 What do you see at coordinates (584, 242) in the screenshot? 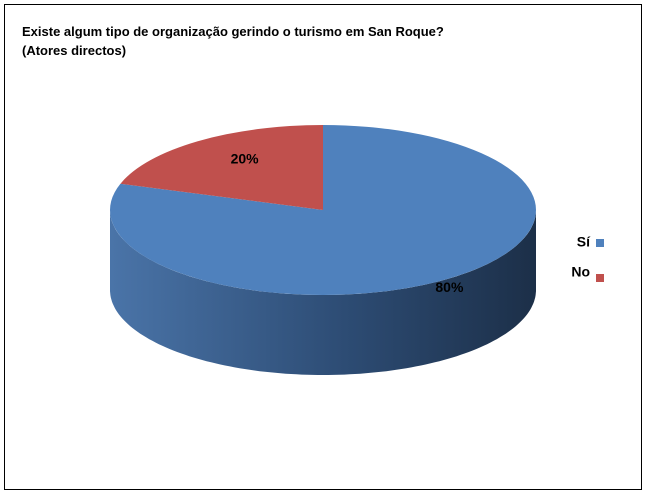
I see `legend-label: Sí` at bounding box center [584, 242].